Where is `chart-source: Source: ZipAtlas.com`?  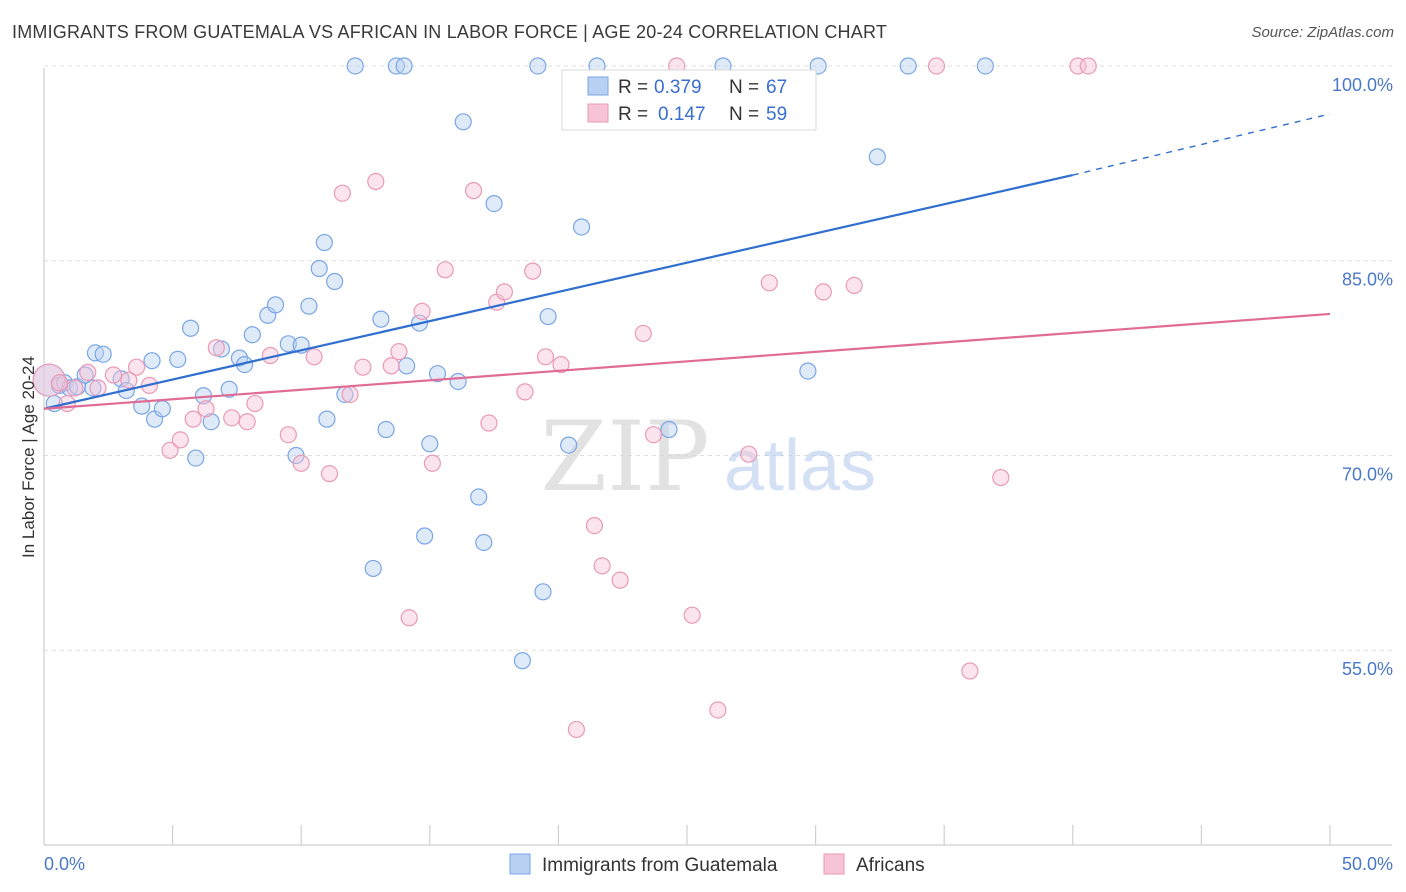
chart-source: Source: ZipAtlas.com is located at coordinates (1322, 32).